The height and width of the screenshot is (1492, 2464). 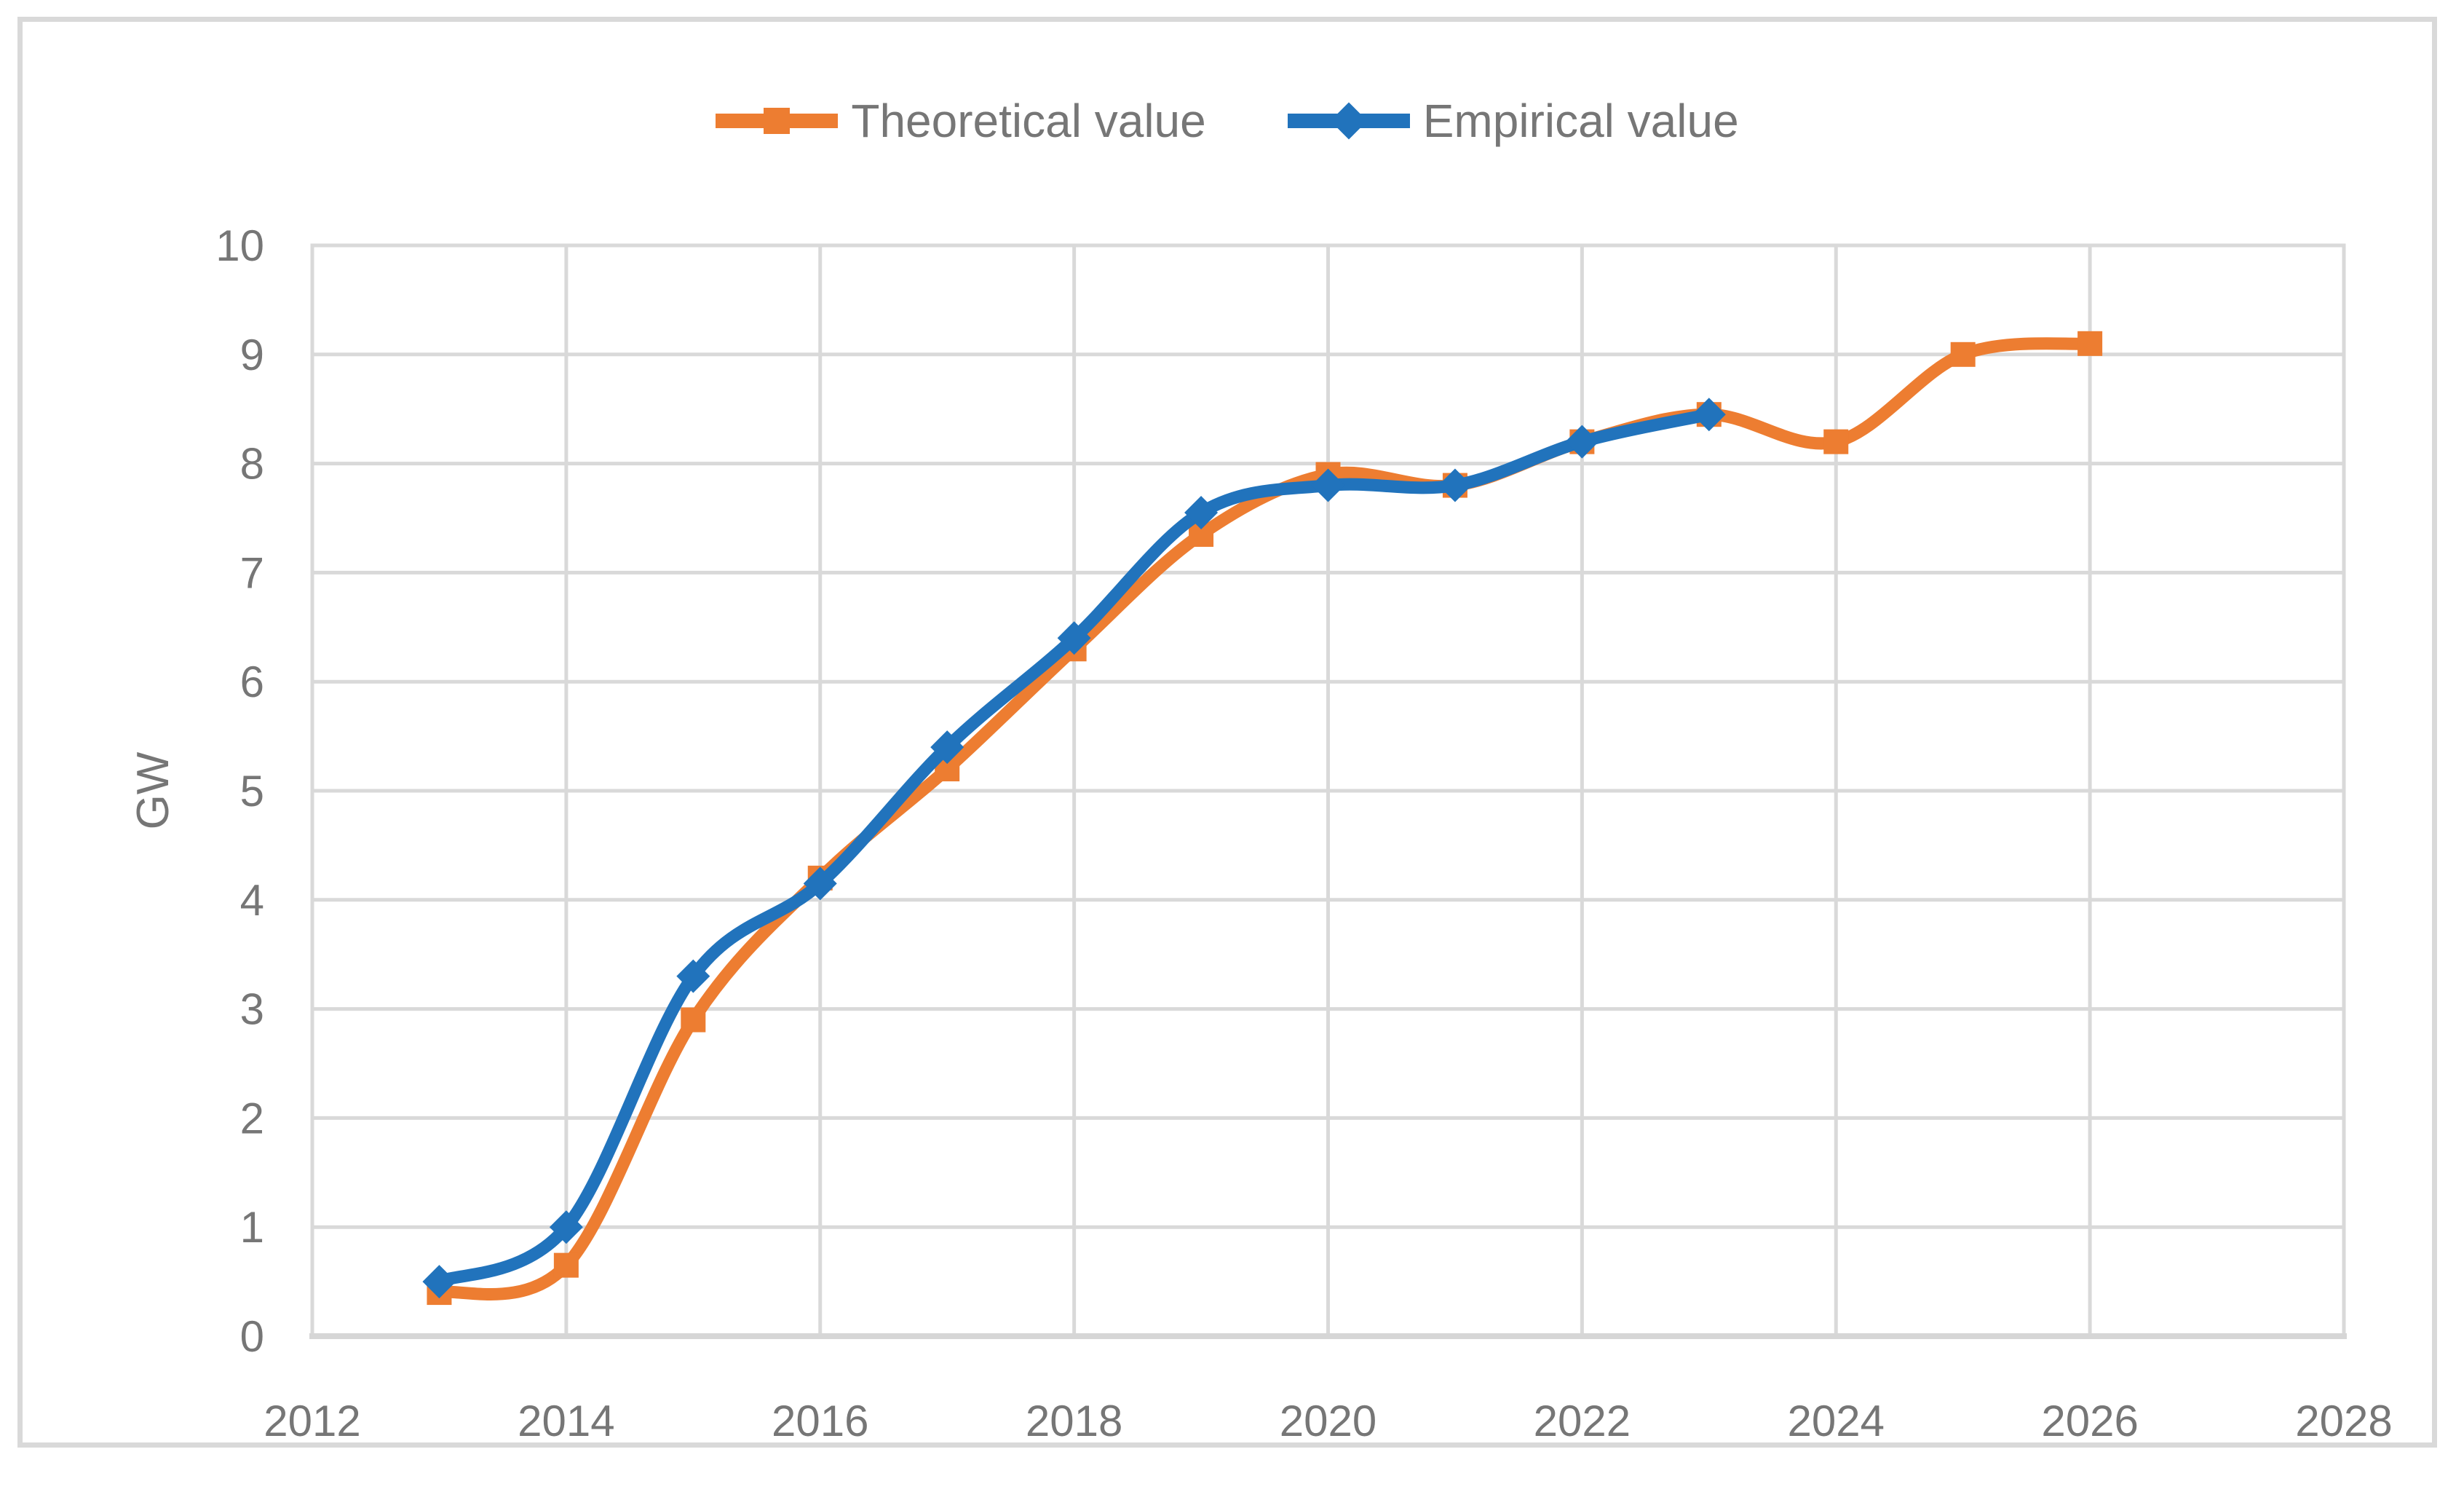 I want to click on legend-item-theoretical: Theoretical value, so click(x=961, y=121).